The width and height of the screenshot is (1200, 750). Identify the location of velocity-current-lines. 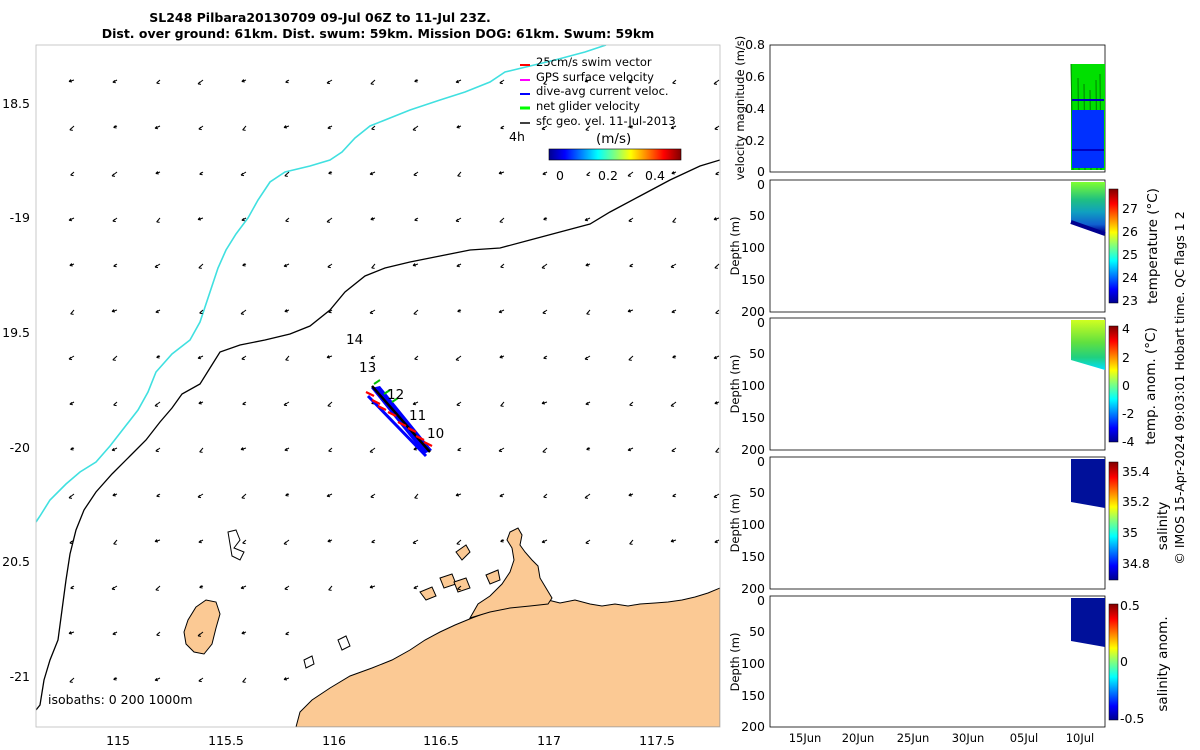
(1088, 125).